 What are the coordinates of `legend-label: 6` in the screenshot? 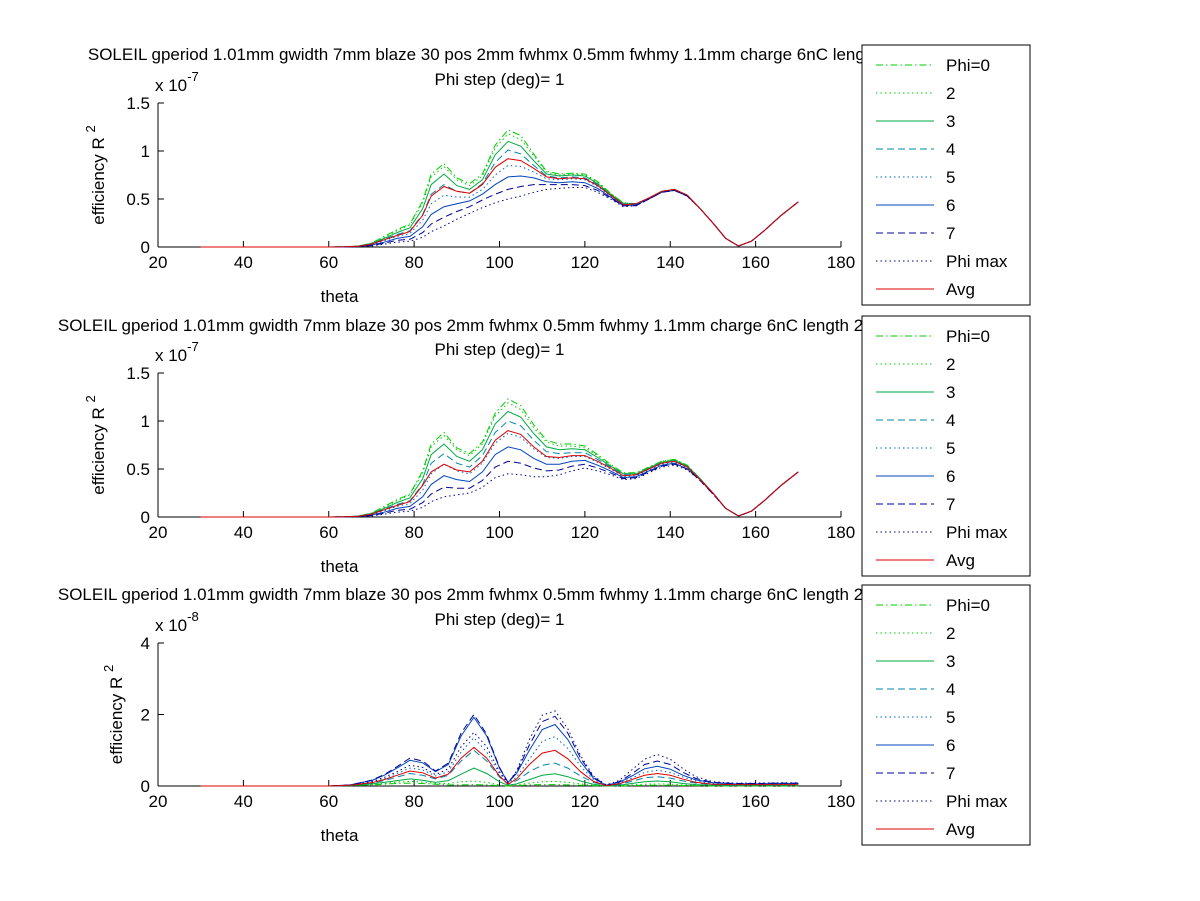 It's located at (950, 745).